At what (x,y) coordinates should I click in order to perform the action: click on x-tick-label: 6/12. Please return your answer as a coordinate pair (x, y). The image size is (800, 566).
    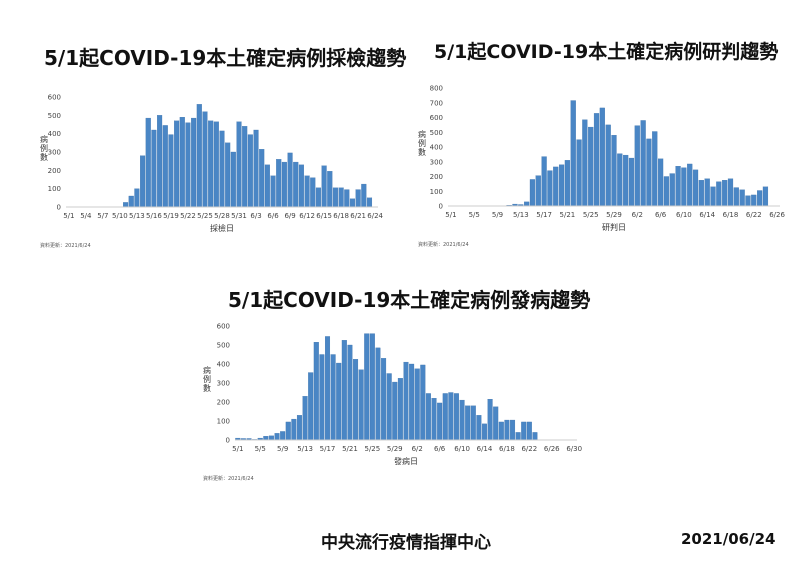
    Looking at the image, I should click on (307, 216).